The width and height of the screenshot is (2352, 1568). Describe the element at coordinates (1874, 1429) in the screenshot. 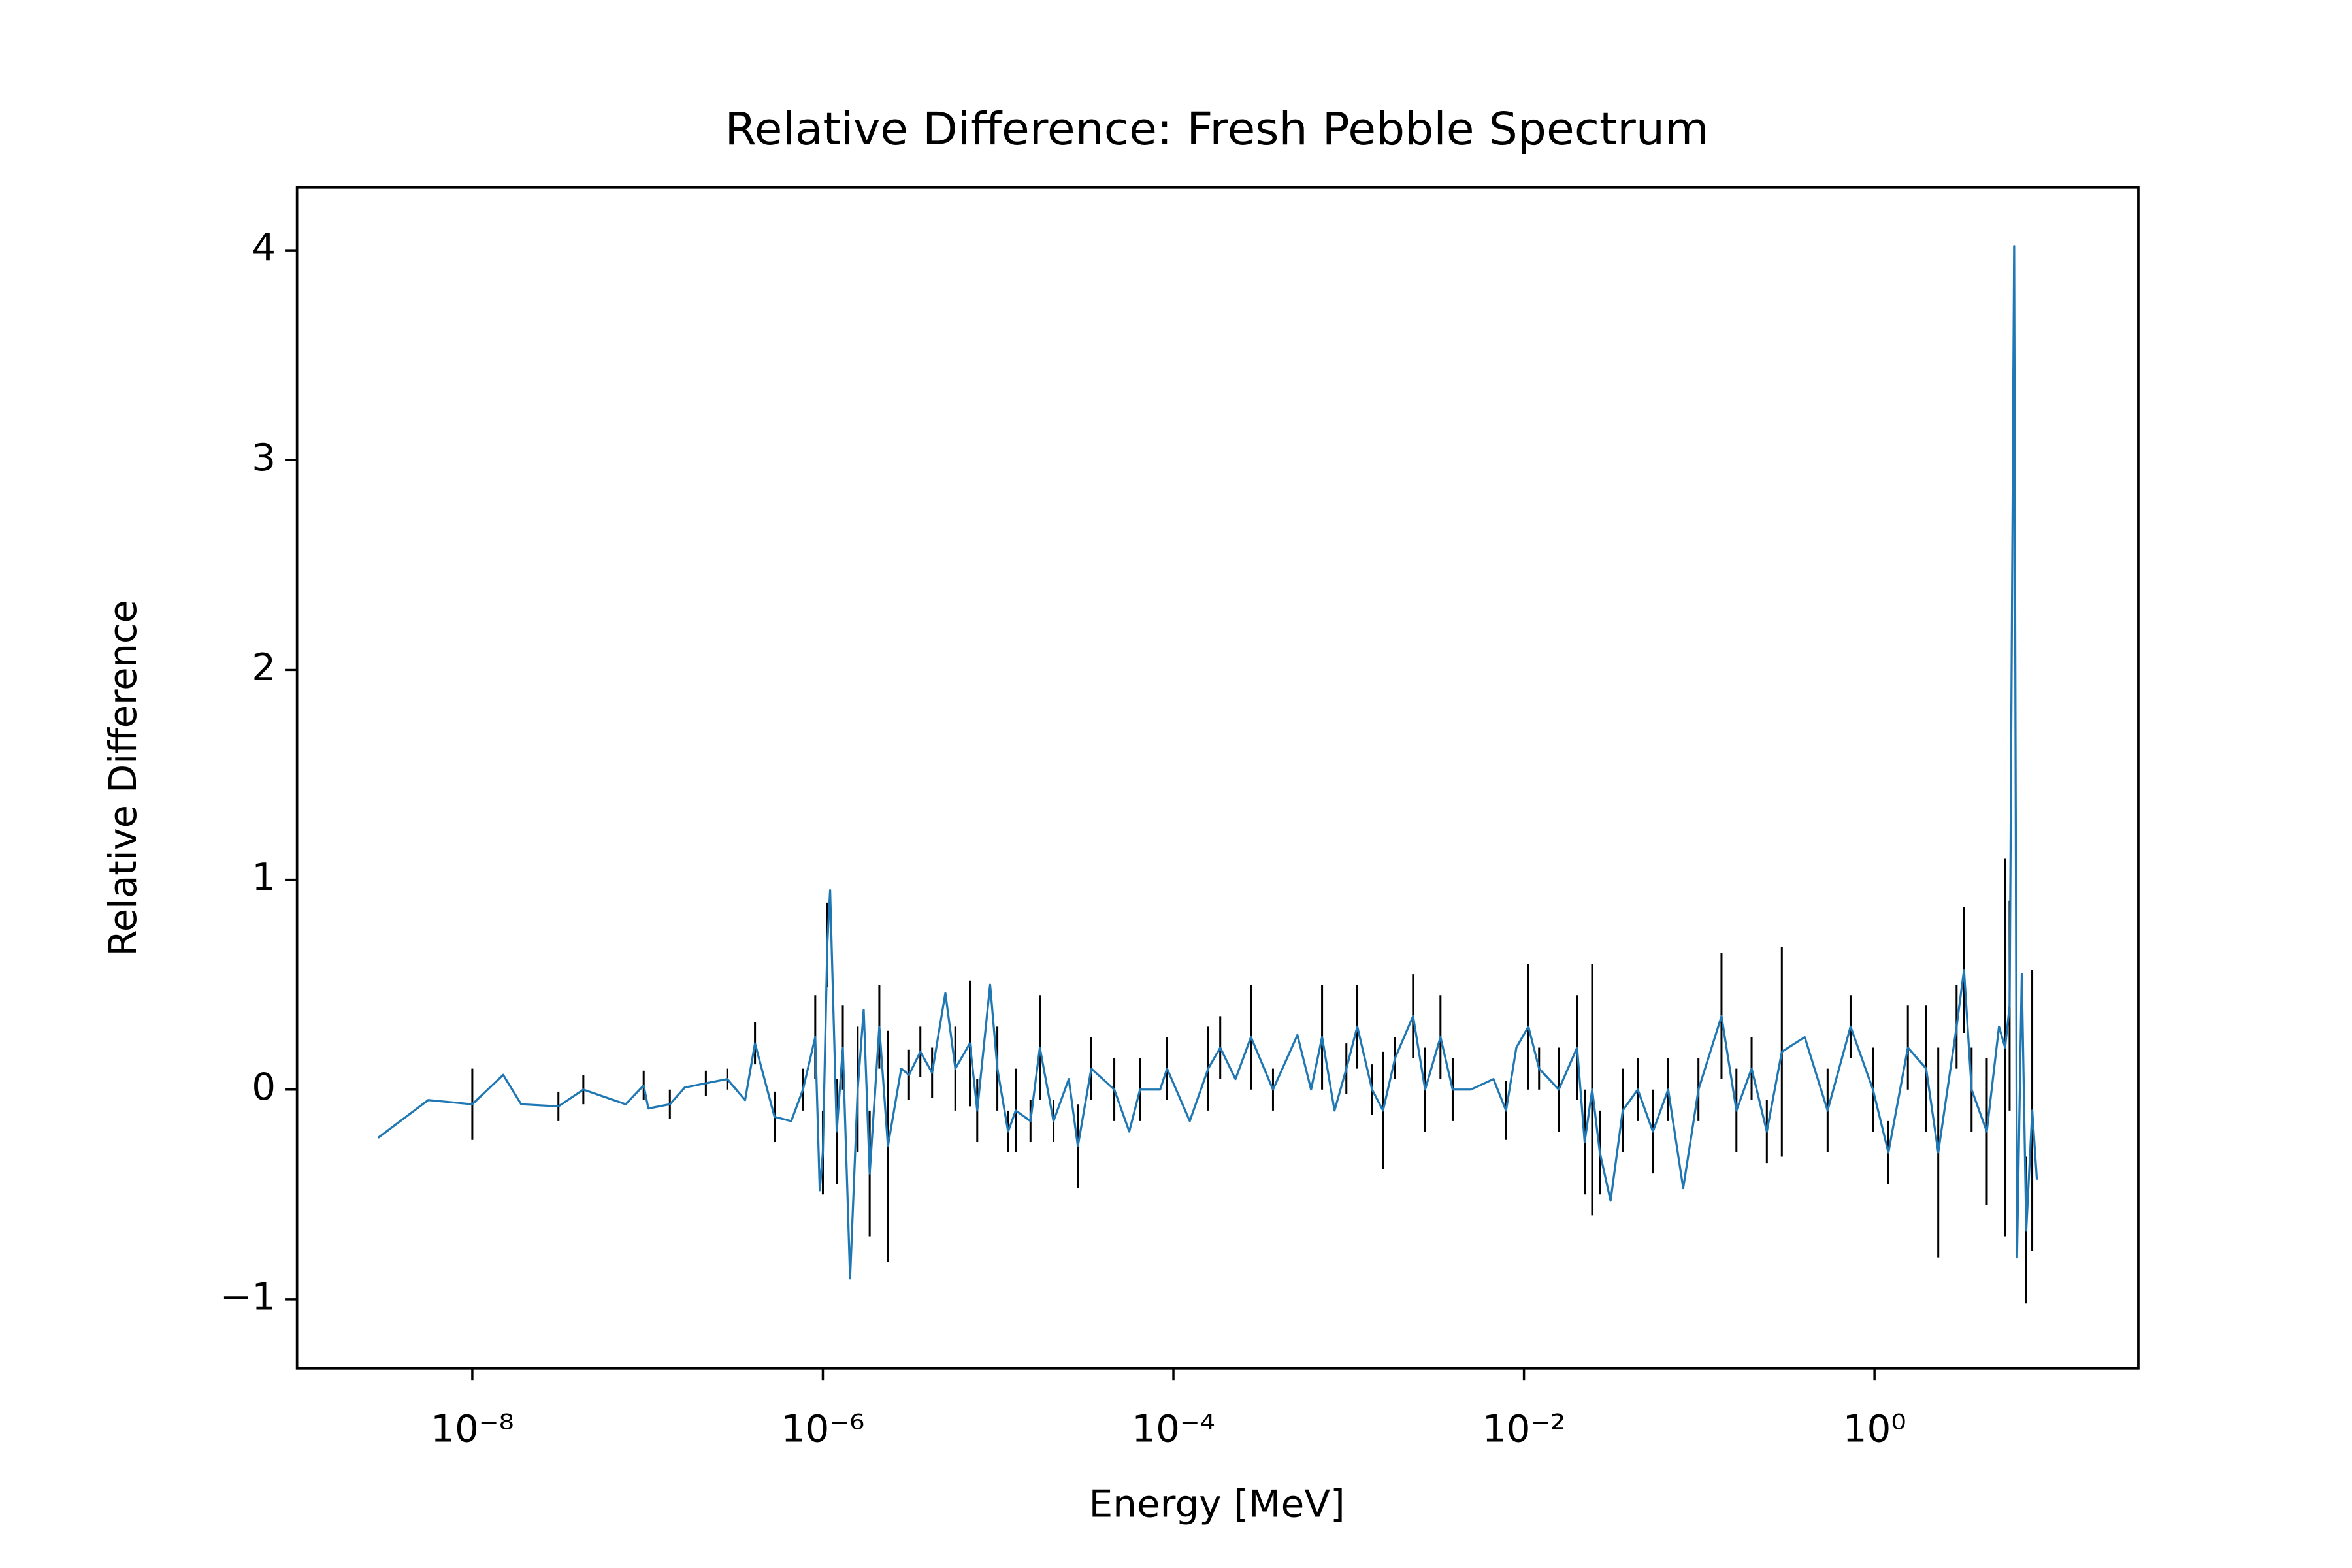

I see `x-tick-label: 10⁰` at that location.